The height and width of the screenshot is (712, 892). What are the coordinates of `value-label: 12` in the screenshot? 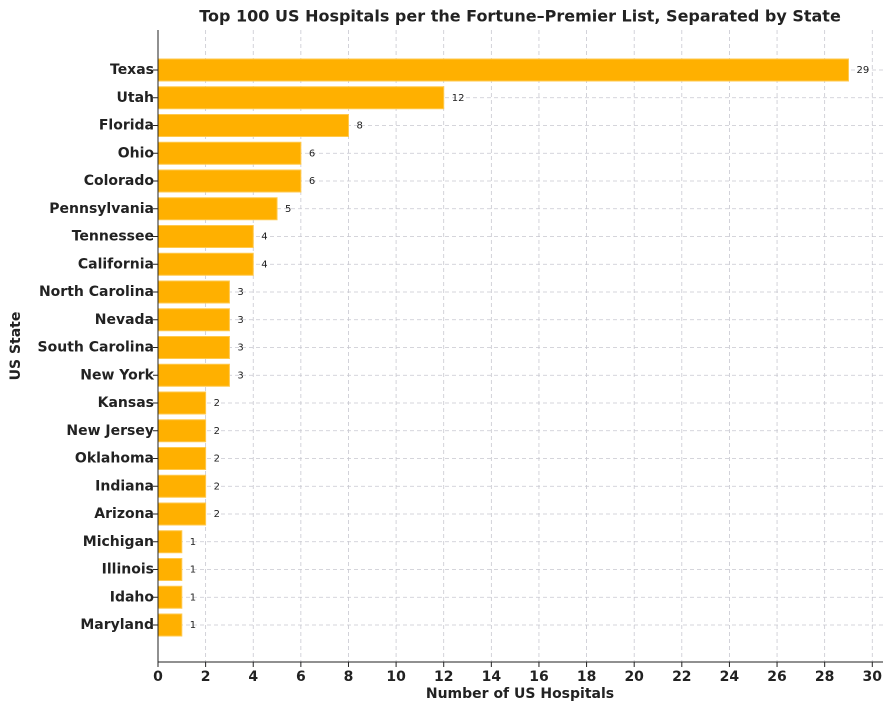 It's located at (458, 98).